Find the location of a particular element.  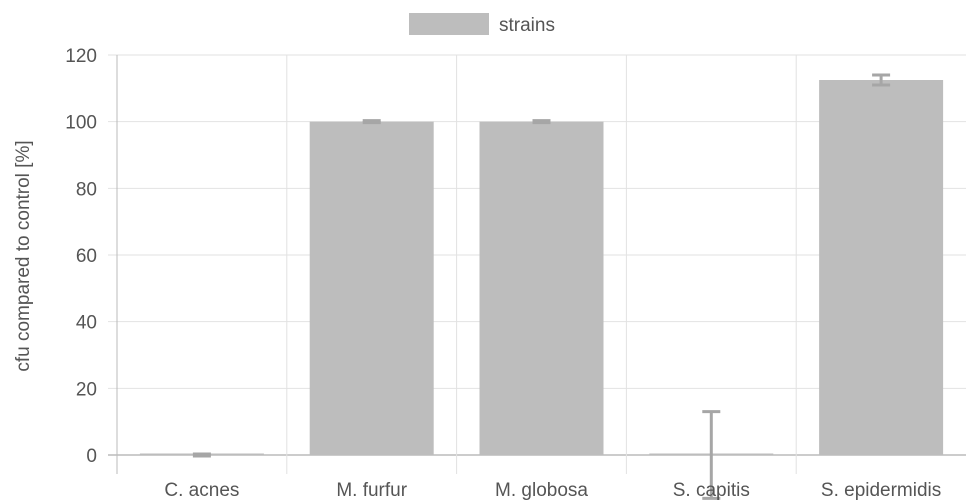

x-tick-label: S. capitis is located at coordinates (711, 490).